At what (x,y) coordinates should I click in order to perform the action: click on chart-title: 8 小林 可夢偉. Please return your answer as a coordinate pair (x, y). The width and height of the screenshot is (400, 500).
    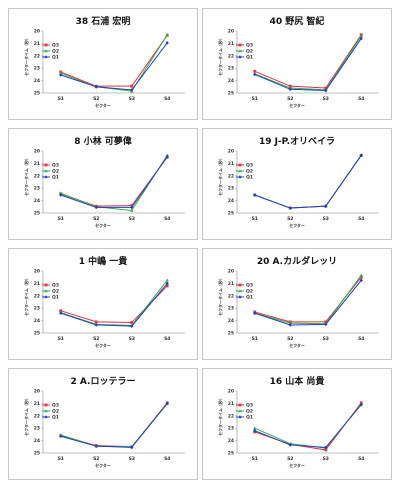
    Looking at the image, I should click on (103, 142).